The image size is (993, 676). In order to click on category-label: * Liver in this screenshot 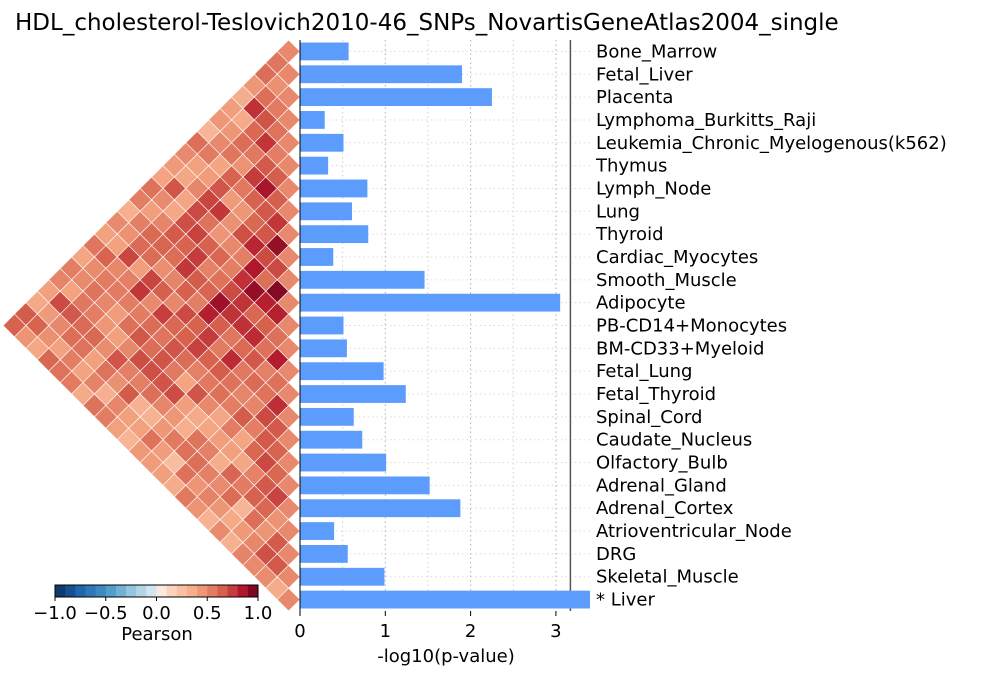, I will do `click(625, 600)`.